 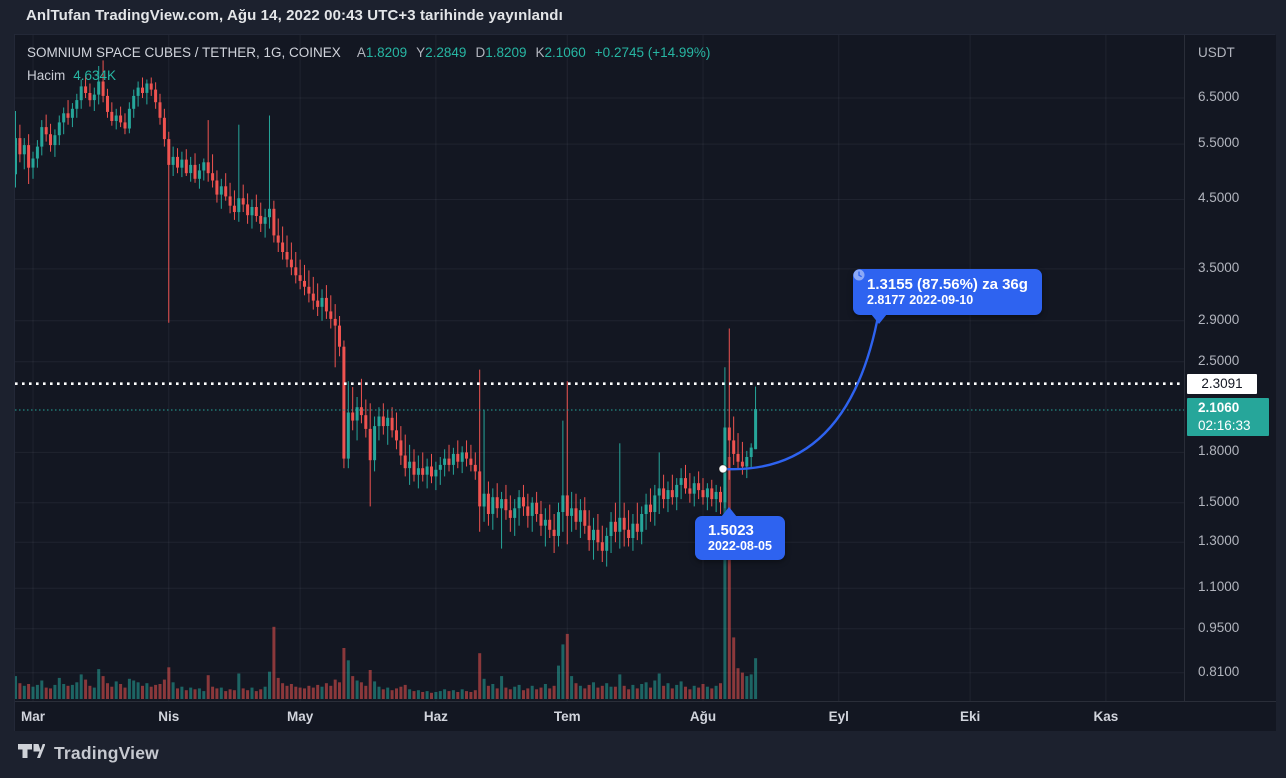 What do you see at coordinates (1222, 384) in the screenshot?
I see `alert-price-badge: 2.3091` at bounding box center [1222, 384].